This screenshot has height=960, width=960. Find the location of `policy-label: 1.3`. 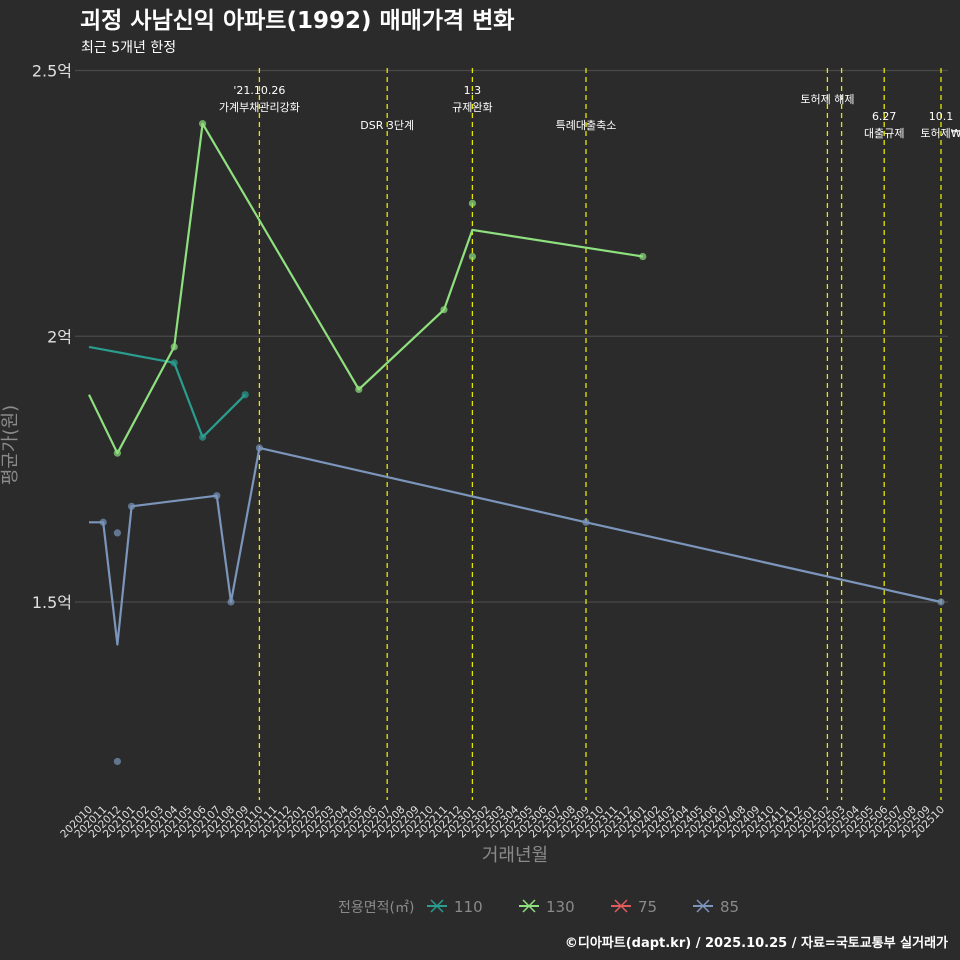

policy-label: 1.3 is located at coordinates (473, 90).